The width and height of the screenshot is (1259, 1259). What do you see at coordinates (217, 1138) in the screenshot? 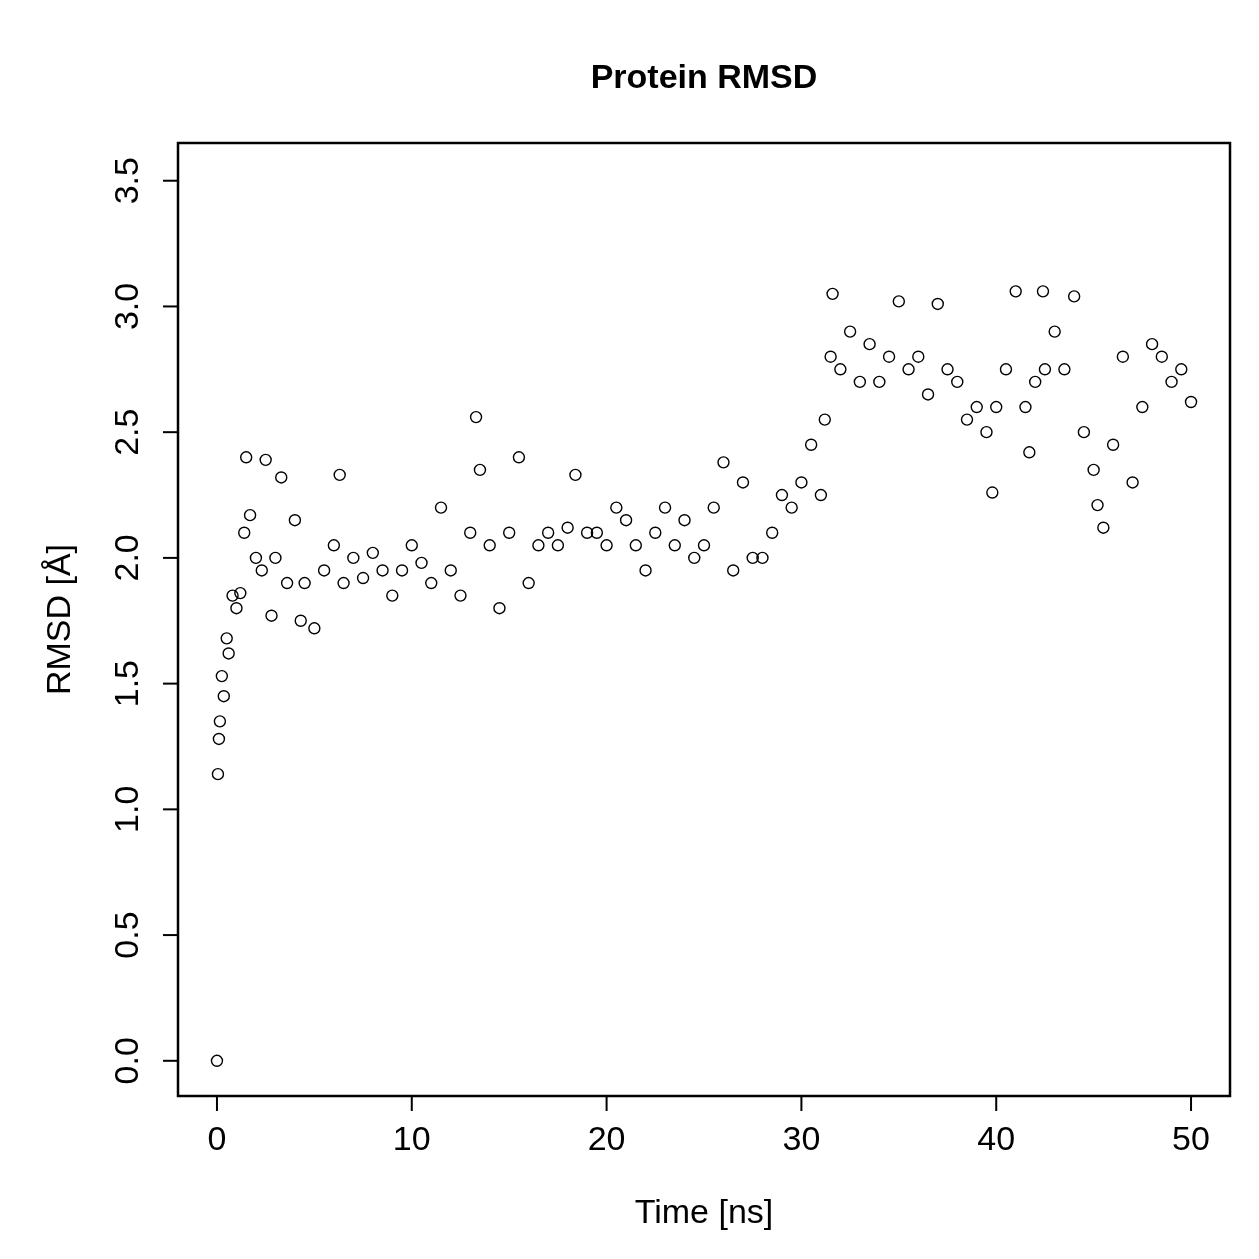
I see `x-tick-label: 0` at bounding box center [217, 1138].